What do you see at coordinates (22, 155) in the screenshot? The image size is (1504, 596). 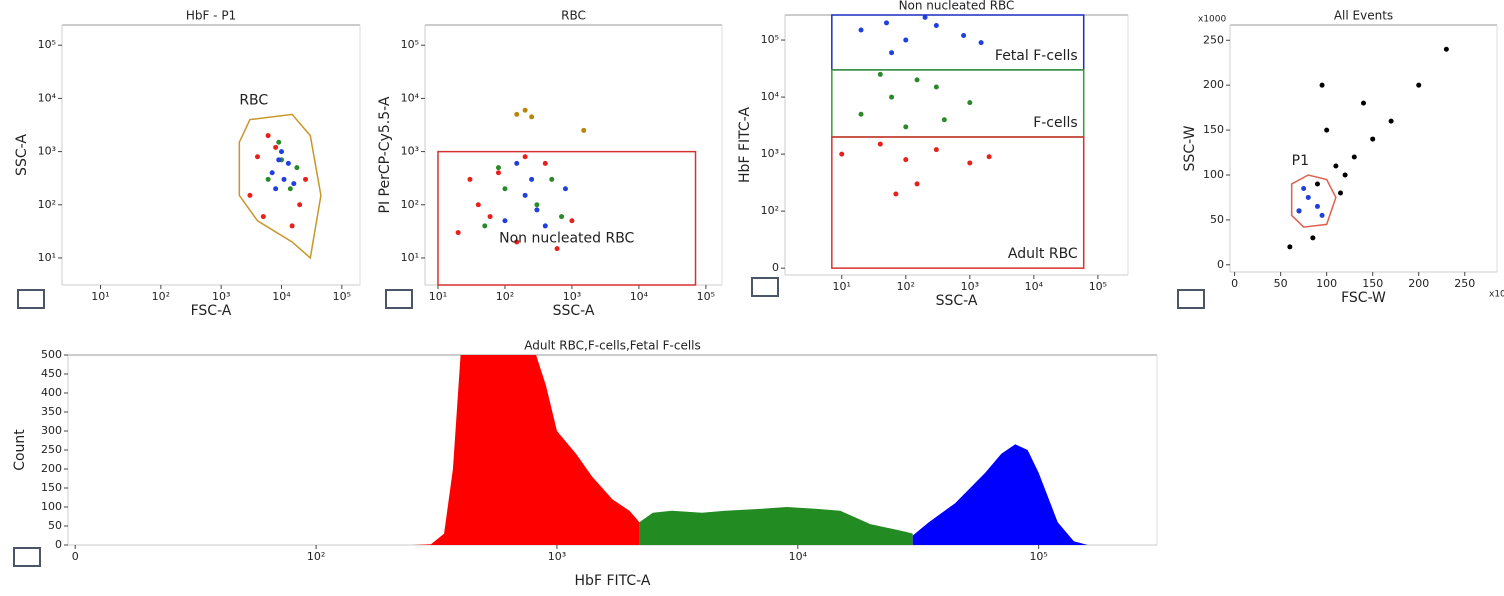 I see `y-axis-label: SSC-A` at bounding box center [22, 155].